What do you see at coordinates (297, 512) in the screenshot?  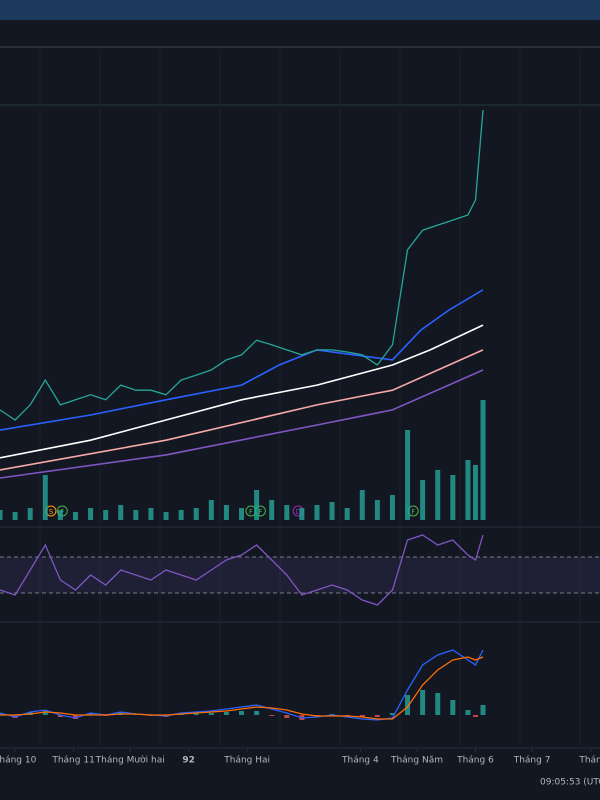 I see `event-label: D` at bounding box center [297, 512].